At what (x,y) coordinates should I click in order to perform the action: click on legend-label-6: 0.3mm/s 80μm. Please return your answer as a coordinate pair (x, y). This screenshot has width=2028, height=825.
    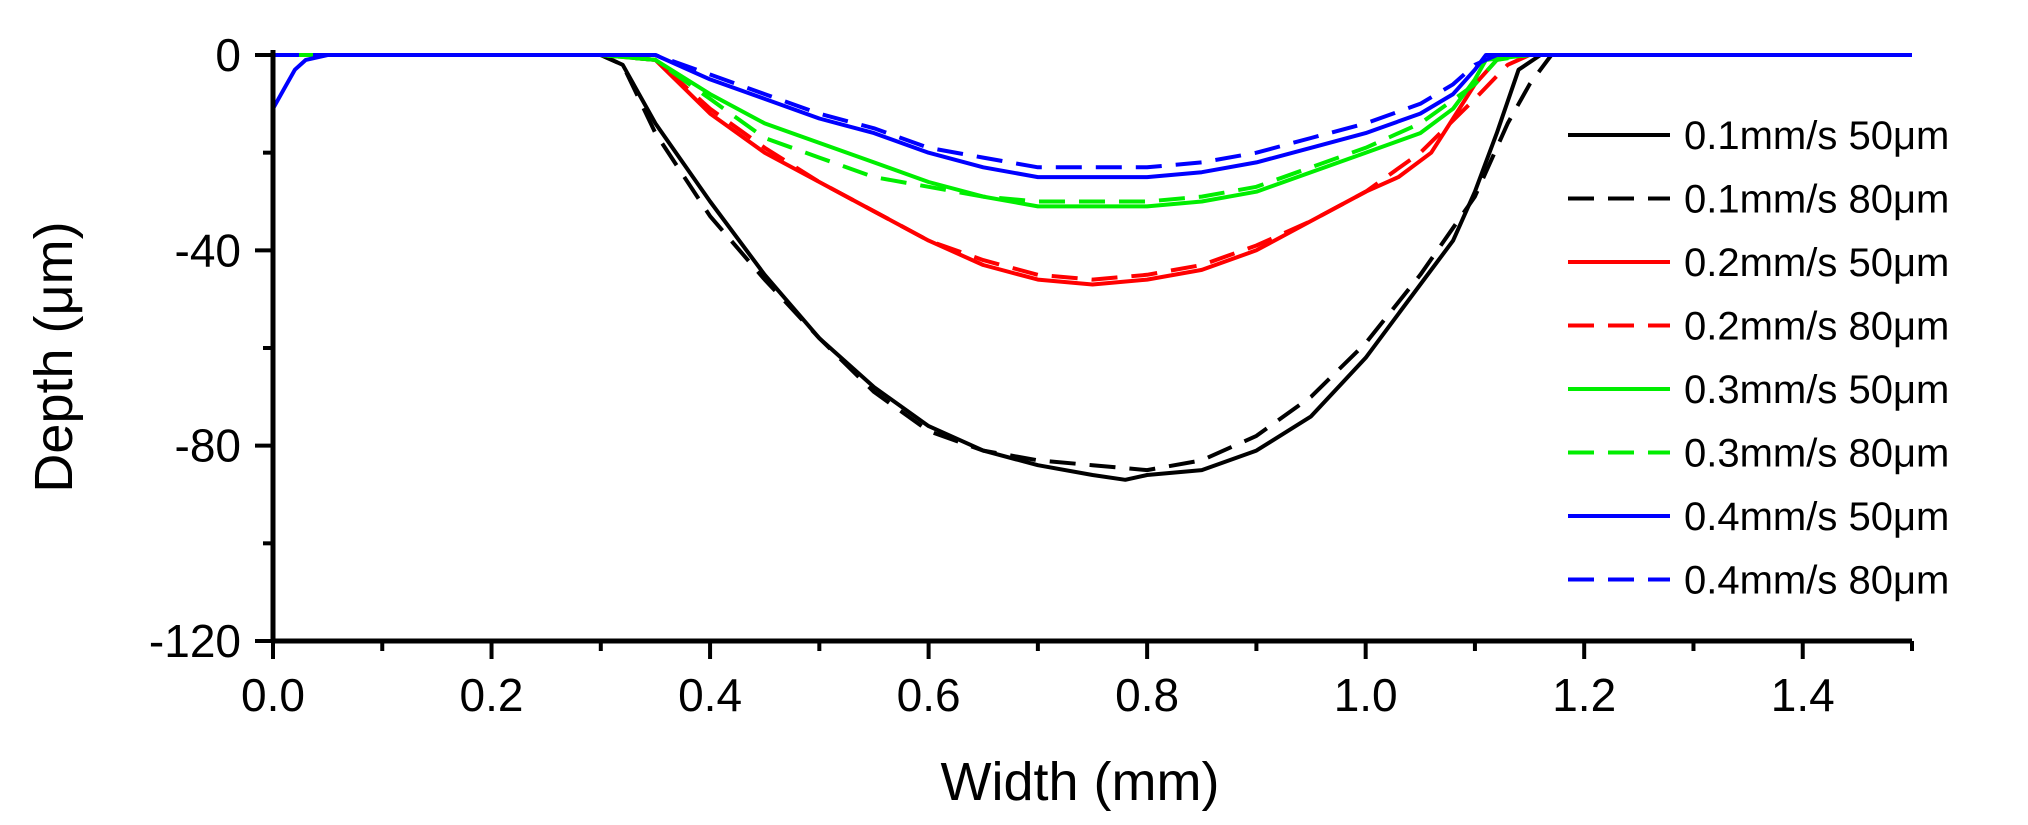
    Looking at the image, I should click on (1816, 454).